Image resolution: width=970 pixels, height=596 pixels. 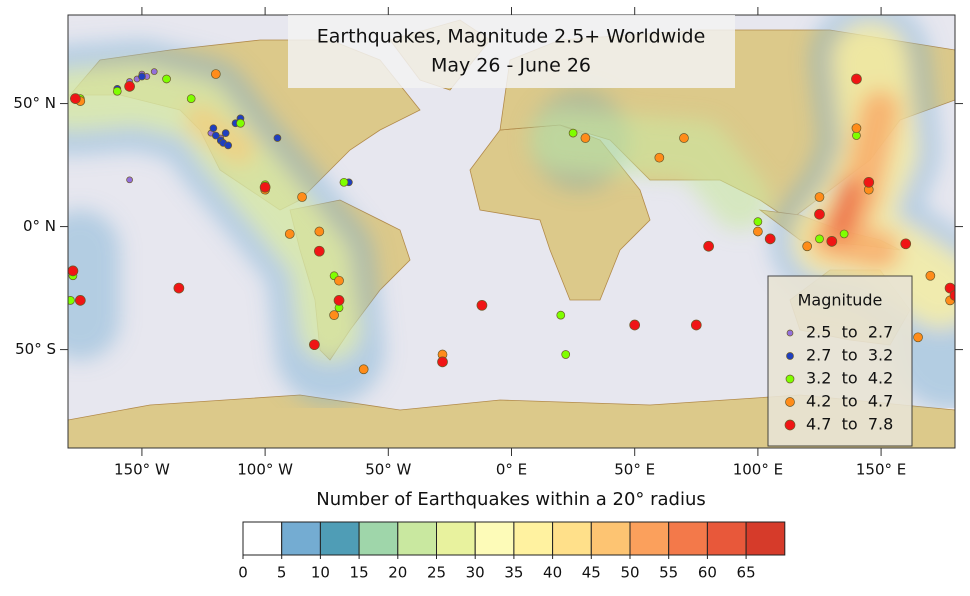 What do you see at coordinates (511, 66) in the screenshot?
I see `subtitle: May 26 - June 26` at bounding box center [511, 66].